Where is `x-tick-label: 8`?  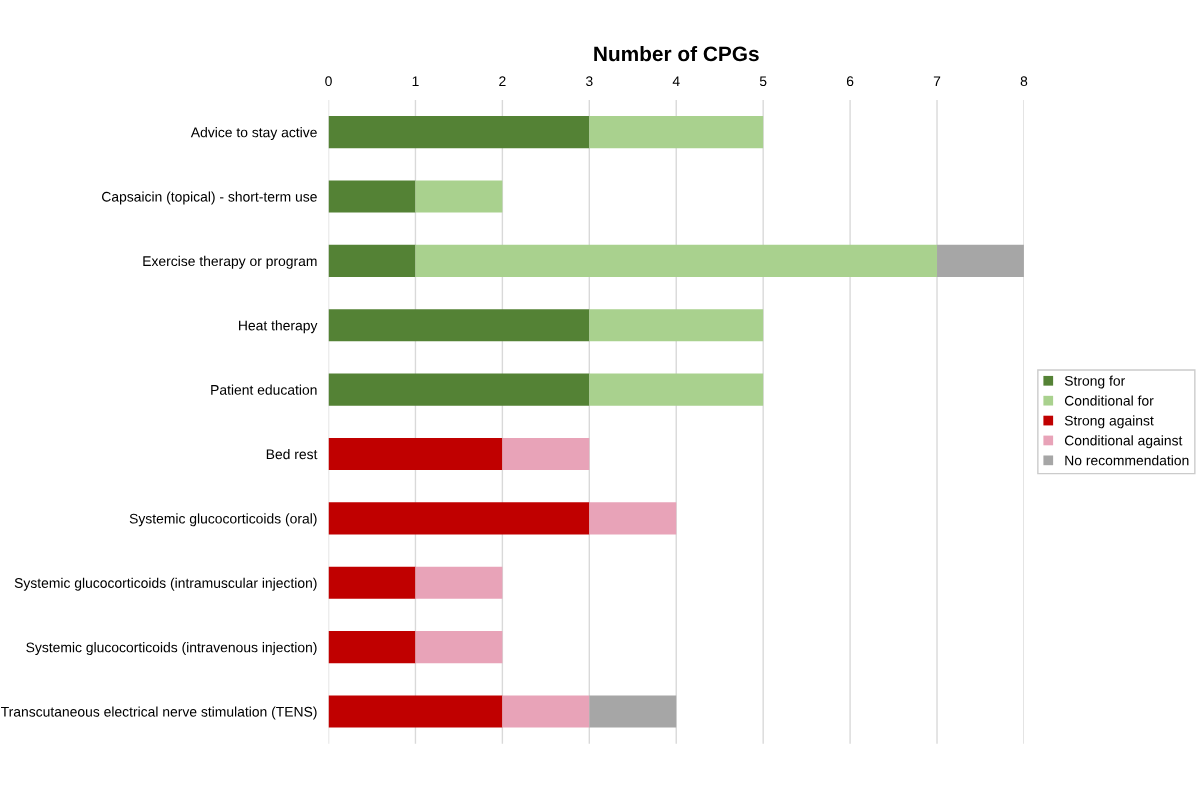
x-tick-label: 8 is located at coordinates (1024, 81).